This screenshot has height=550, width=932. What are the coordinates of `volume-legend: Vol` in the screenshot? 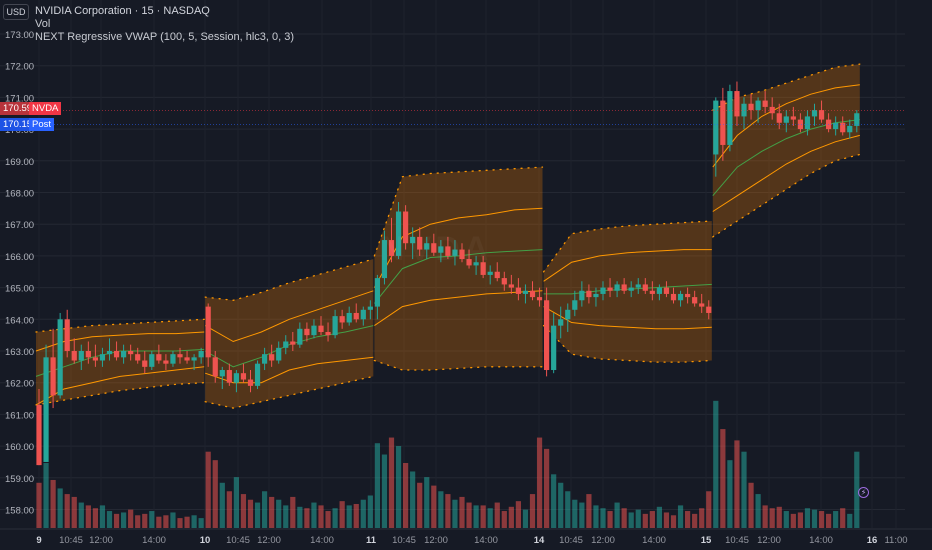 It's located at (43, 24).